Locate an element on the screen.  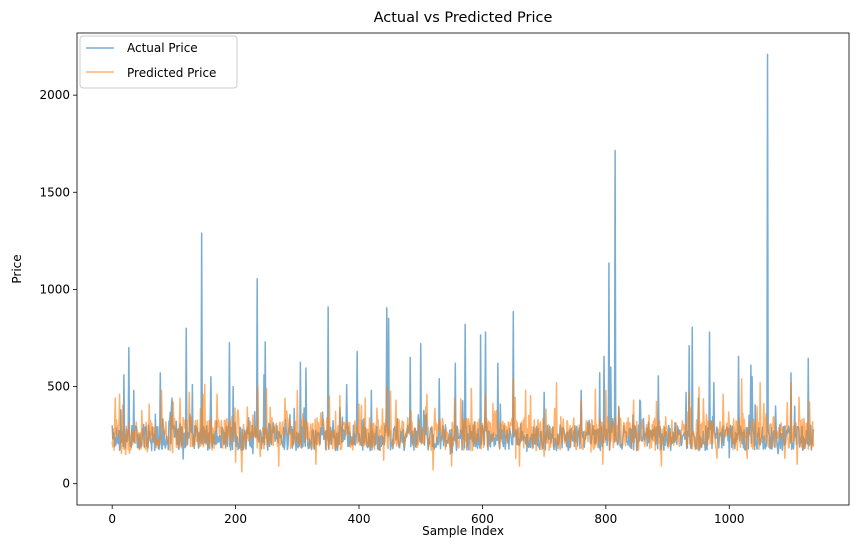
y-tick-label: 1500 is located at coordinates (54, 192).